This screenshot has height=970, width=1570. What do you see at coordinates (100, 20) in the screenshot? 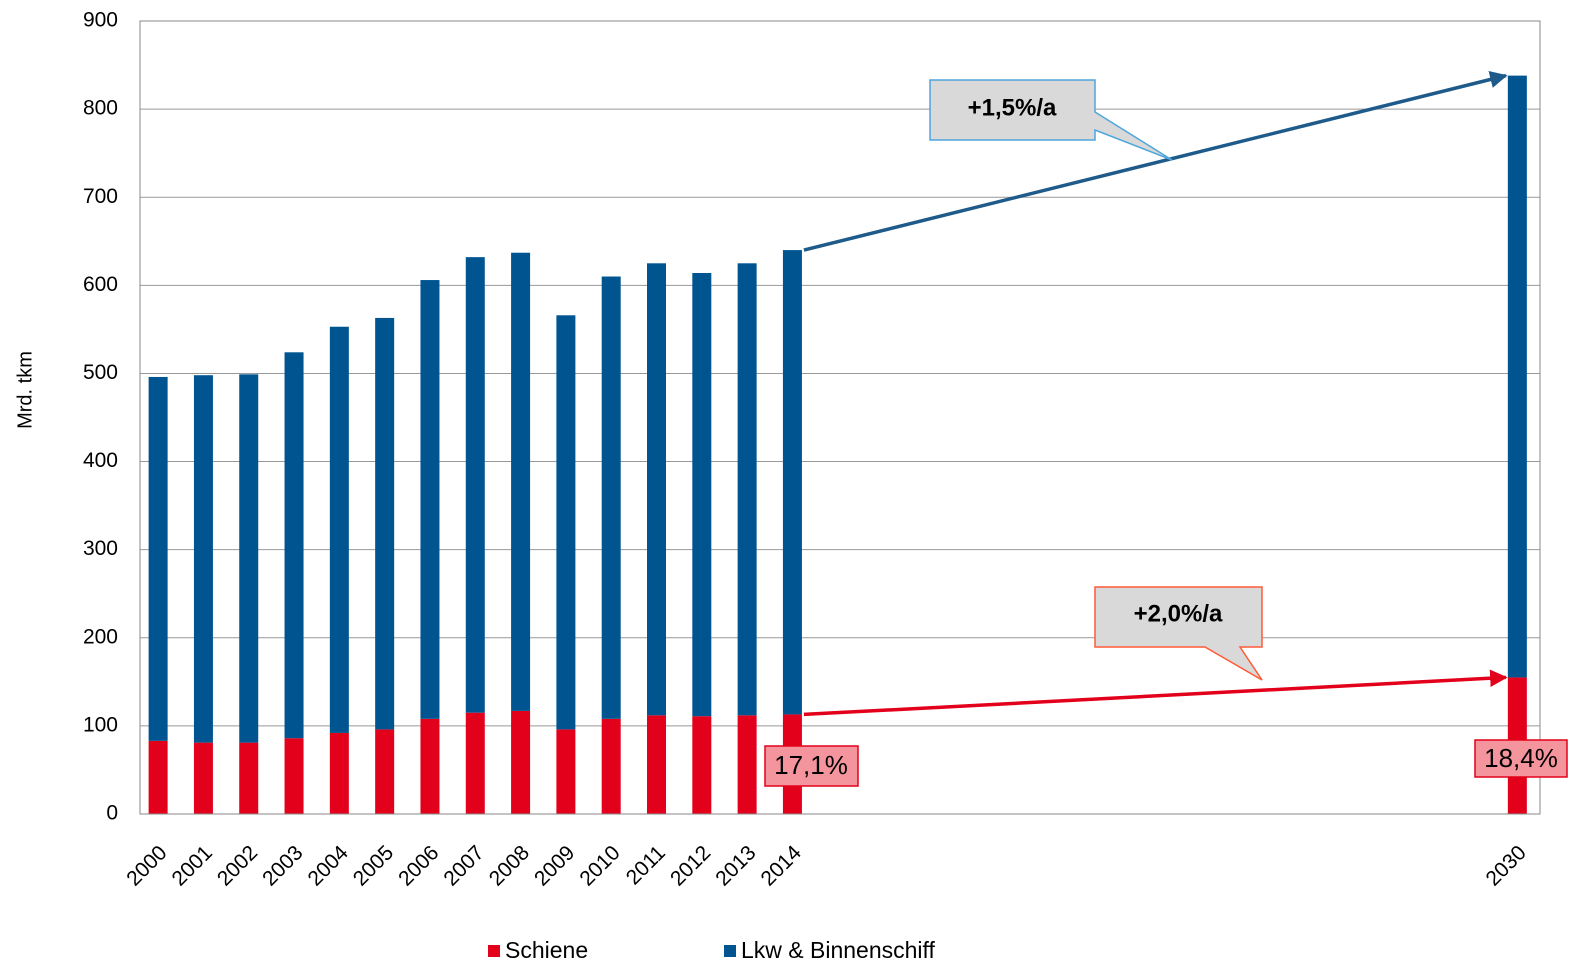
I see `y-tick-label: 900` at bounding box center [100, 20].